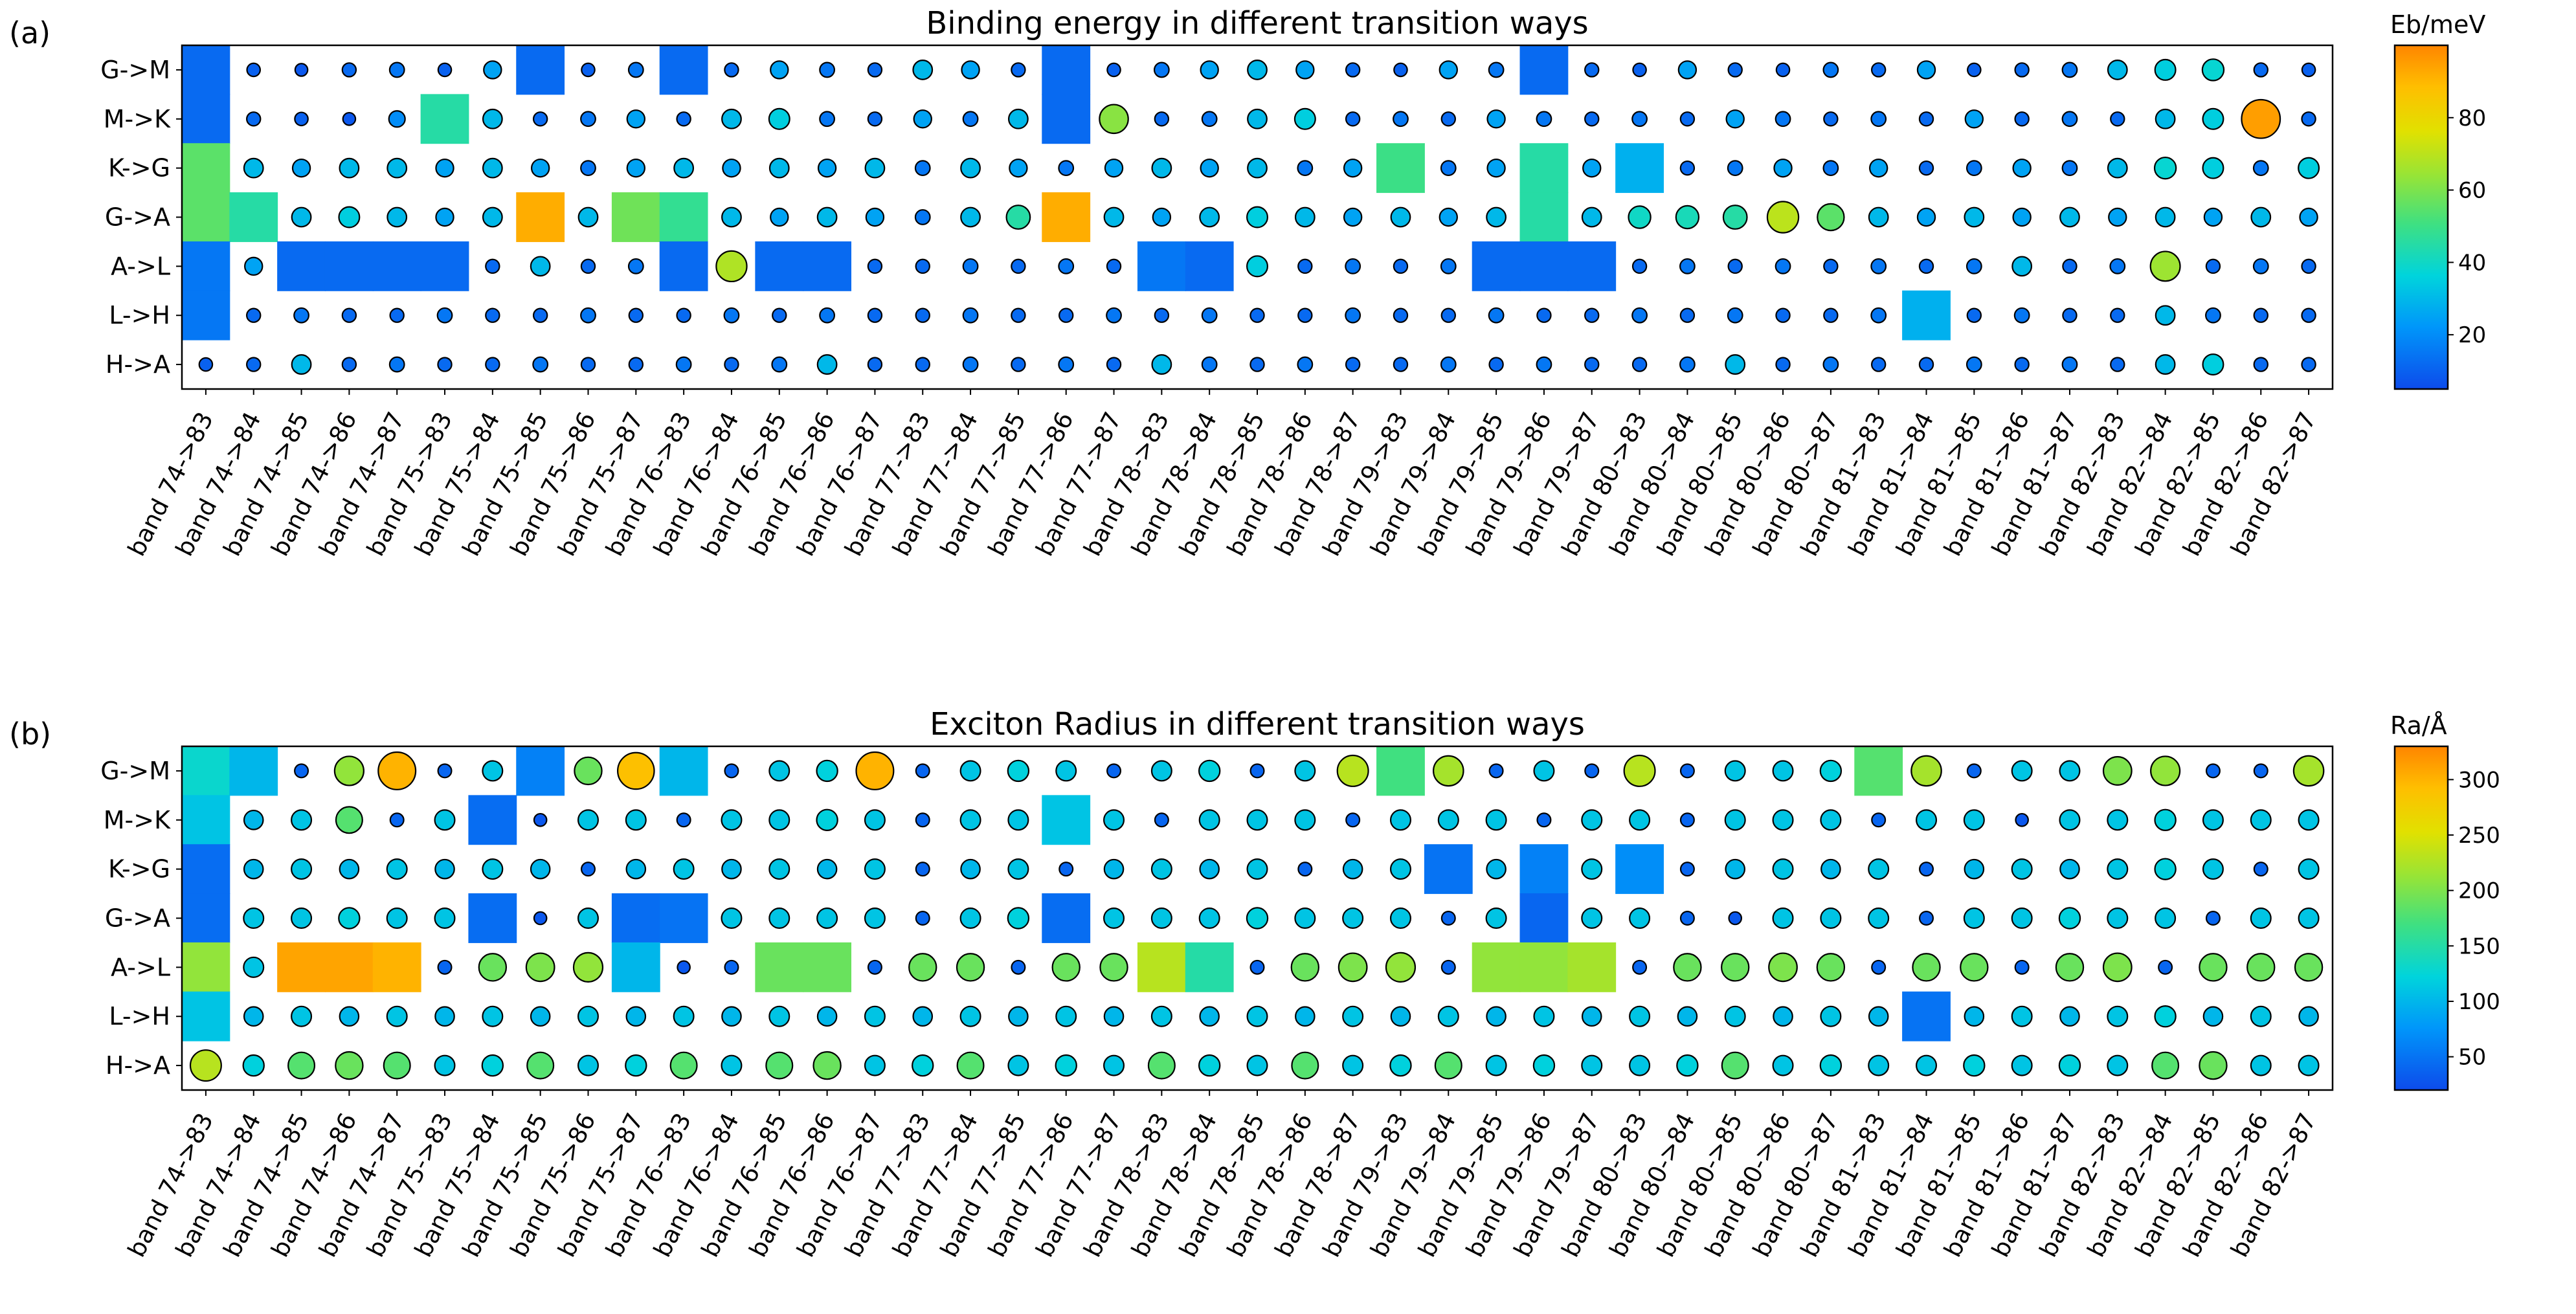 This screenshot has height=1314, width=2576. I want to click on colorbar-frame, so click(2421, 217).